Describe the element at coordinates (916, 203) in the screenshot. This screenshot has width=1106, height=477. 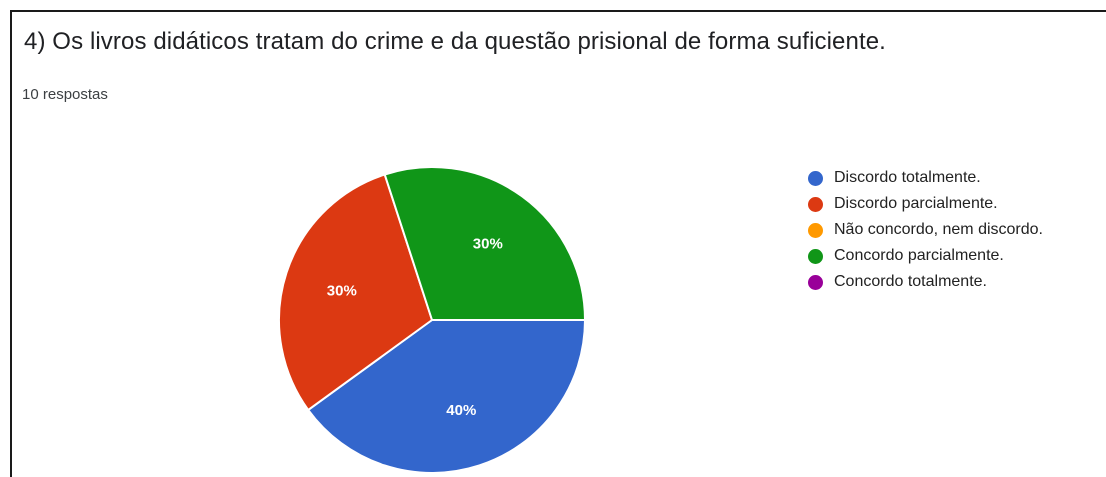
I see `legend-label: Discordo parcialmente.` at that location.